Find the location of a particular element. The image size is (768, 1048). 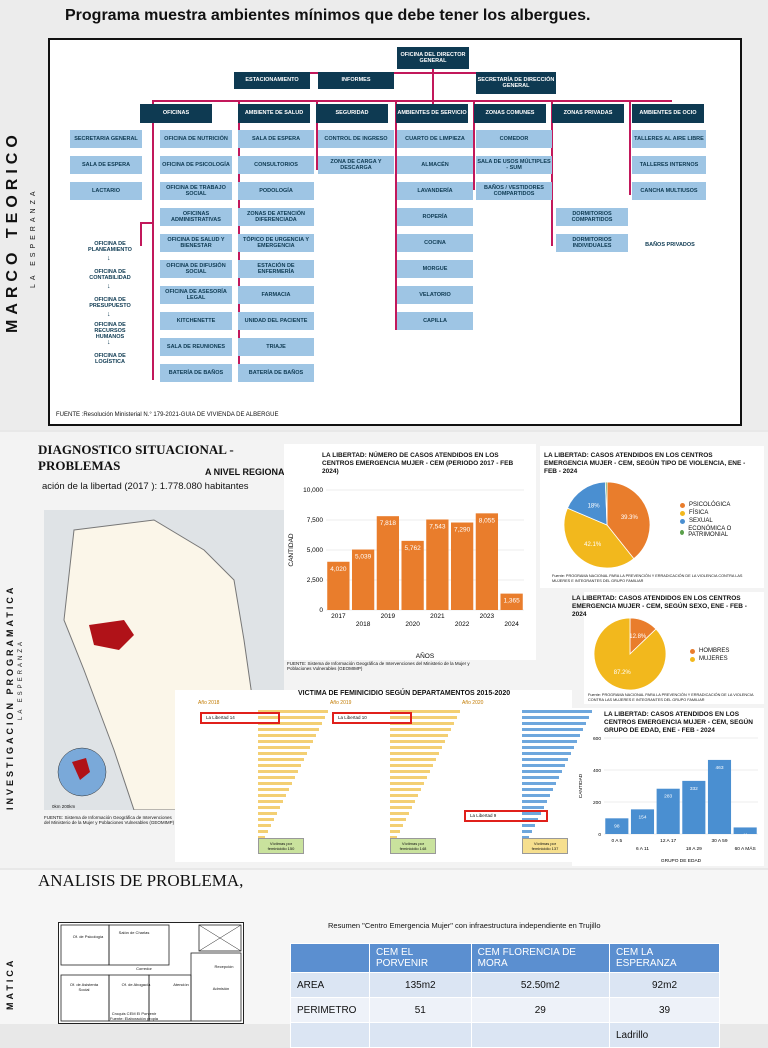

org-unit: LACTARIO is located at coordinates (106, 191).